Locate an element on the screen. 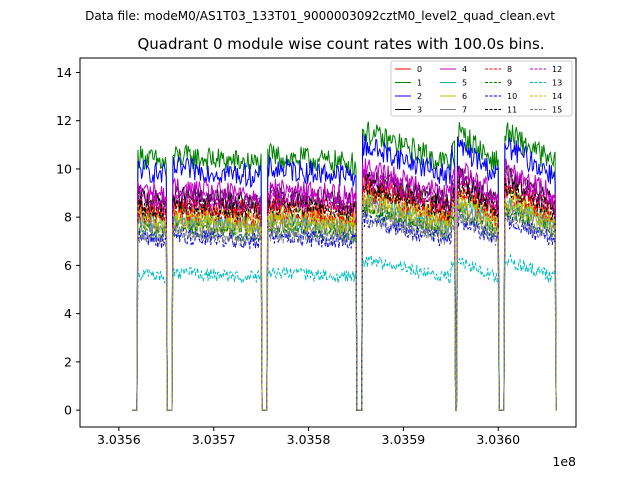 The image size is (640, 480). legend-label: 1 is located at coordinates (419, 83).